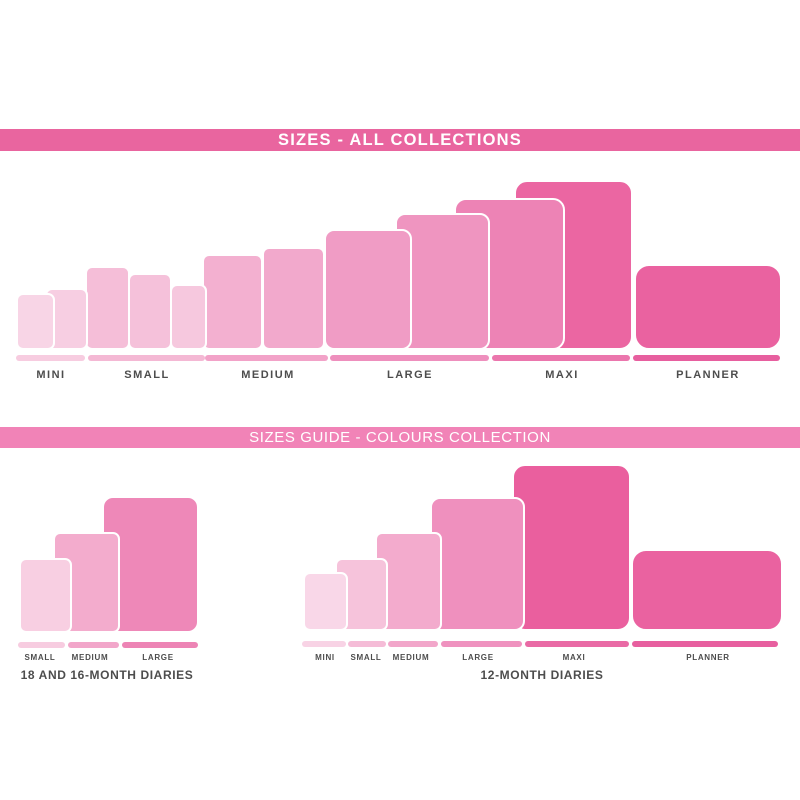 This screenshot has height=800, width=800. I want to click on banner-colours-collection: SIZES GUIDE - COLOURS COLLECTION, so click(400, 437).